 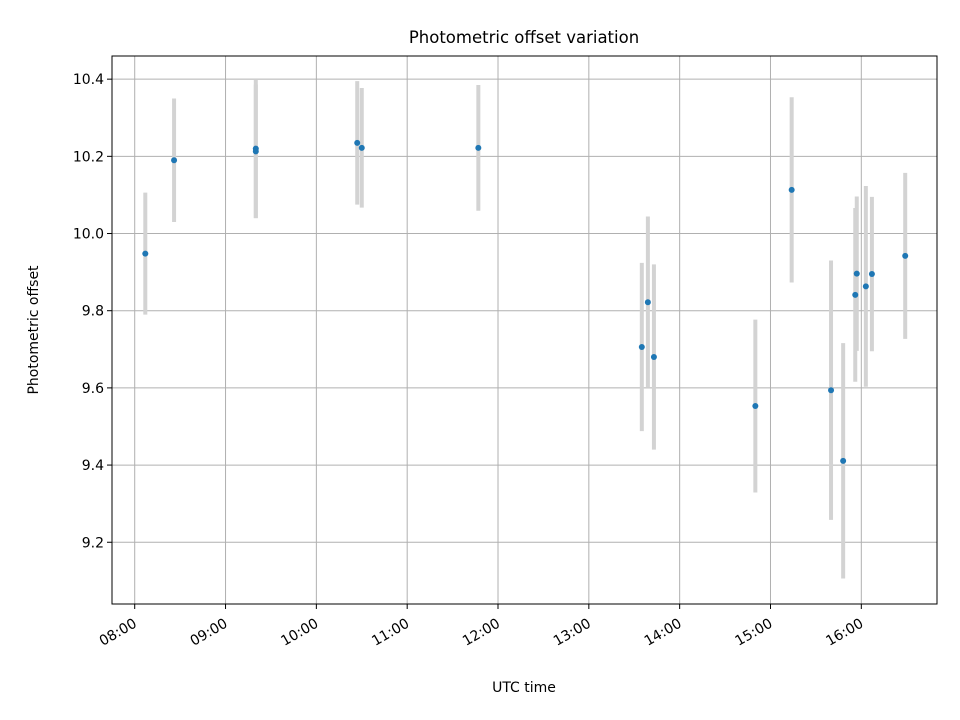 What do you see at coordinates (93, 389) in the screenshot?
I see `y-tick-label: 9.6` at bounding box center [93, 389].